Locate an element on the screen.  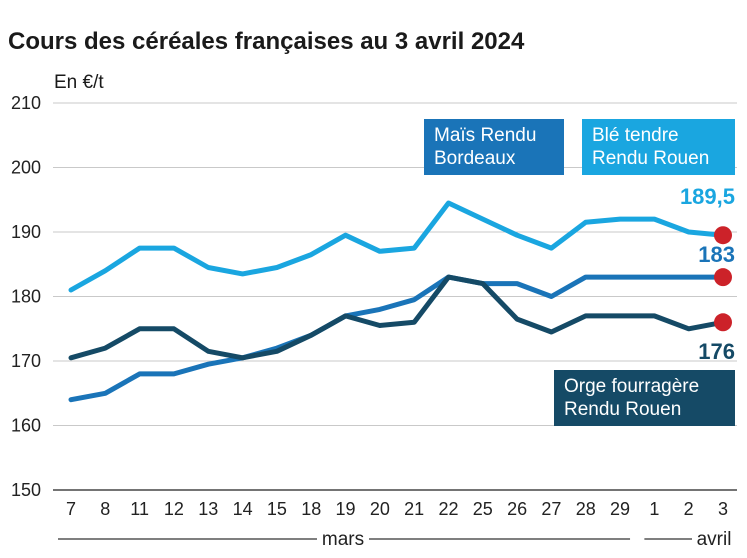
x-tick-label: 18 is located at coordinates (311, 509).